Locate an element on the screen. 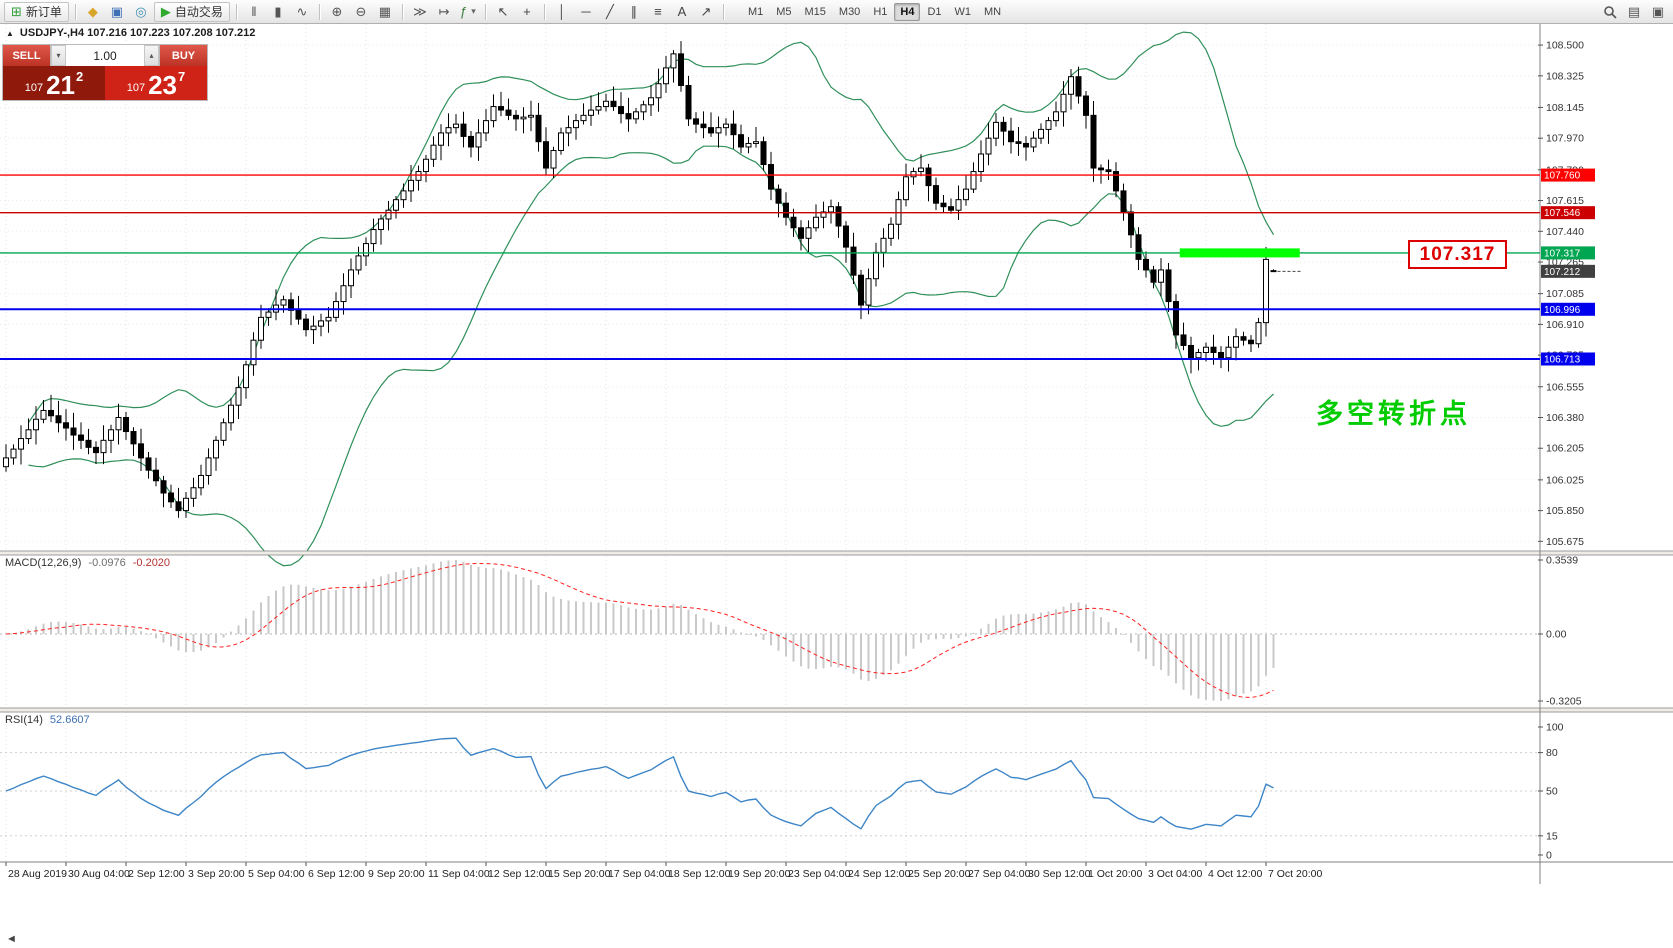 The width and height of the screenshot is (1673, 948). tile-windows-icon-icon: ▦ is located at coordinates (385, 11).